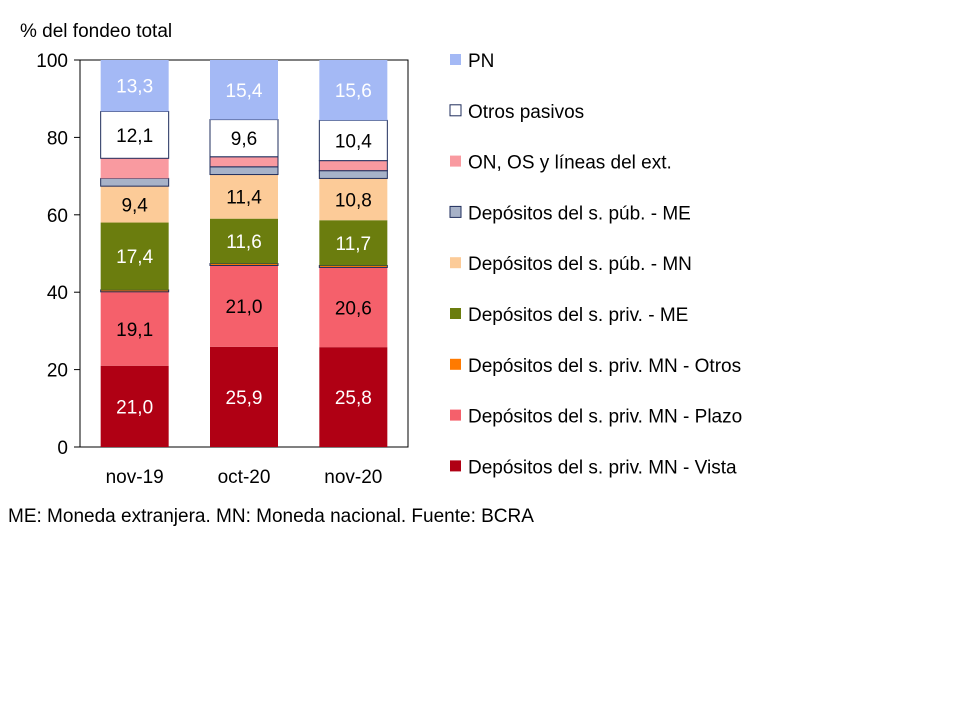 The width and height of the screenshot is (960, 720). Describe the element at coordinates (353, 477) in the screenshot. I see `x-tick-label: nov-20` at that location.